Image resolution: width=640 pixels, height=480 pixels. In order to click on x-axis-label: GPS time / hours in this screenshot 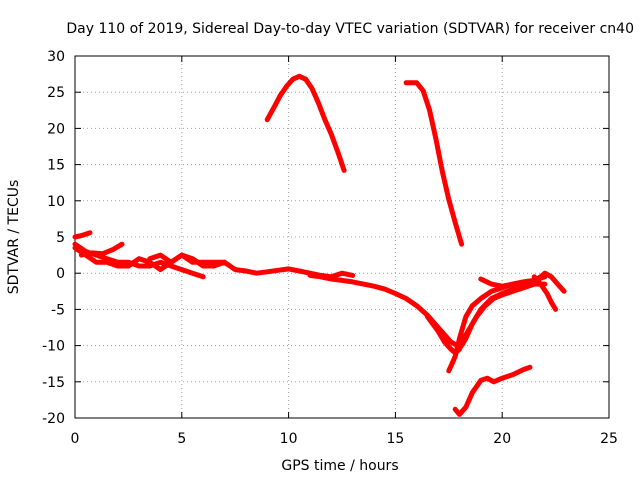, I will do `click(339, 466)`.